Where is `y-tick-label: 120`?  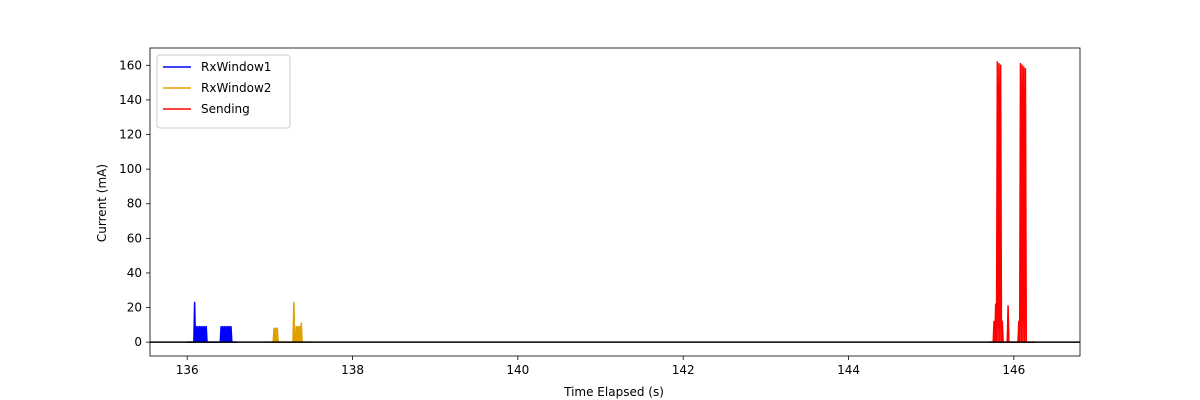 y-tick-label: 120 is located at coordinates (130, 135).